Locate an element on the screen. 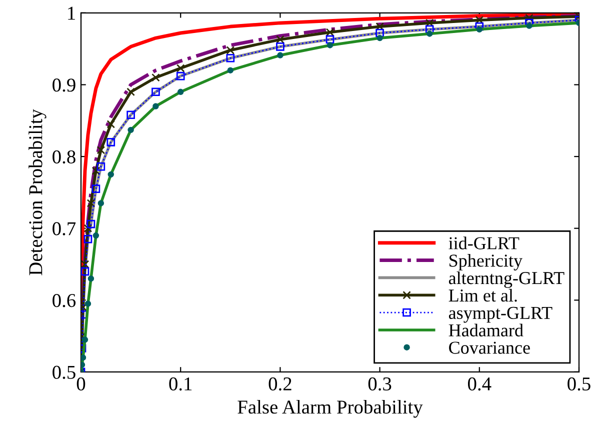 This screenshot has width=600, height=430. legend-label: alterntng-GLRT is located at coordinates (506, 279).